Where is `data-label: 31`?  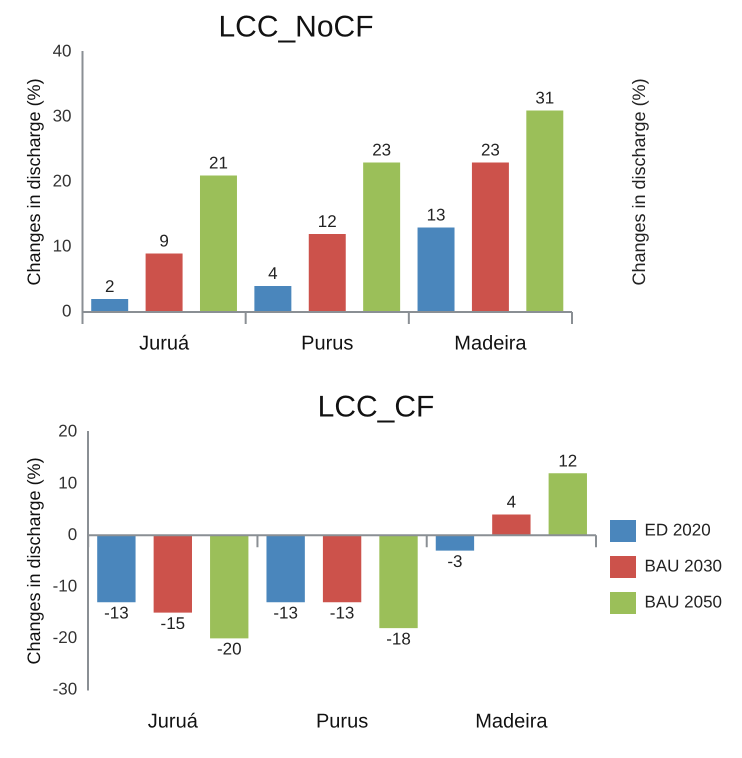
data-label: 31 is located at coordinates (544, 98).